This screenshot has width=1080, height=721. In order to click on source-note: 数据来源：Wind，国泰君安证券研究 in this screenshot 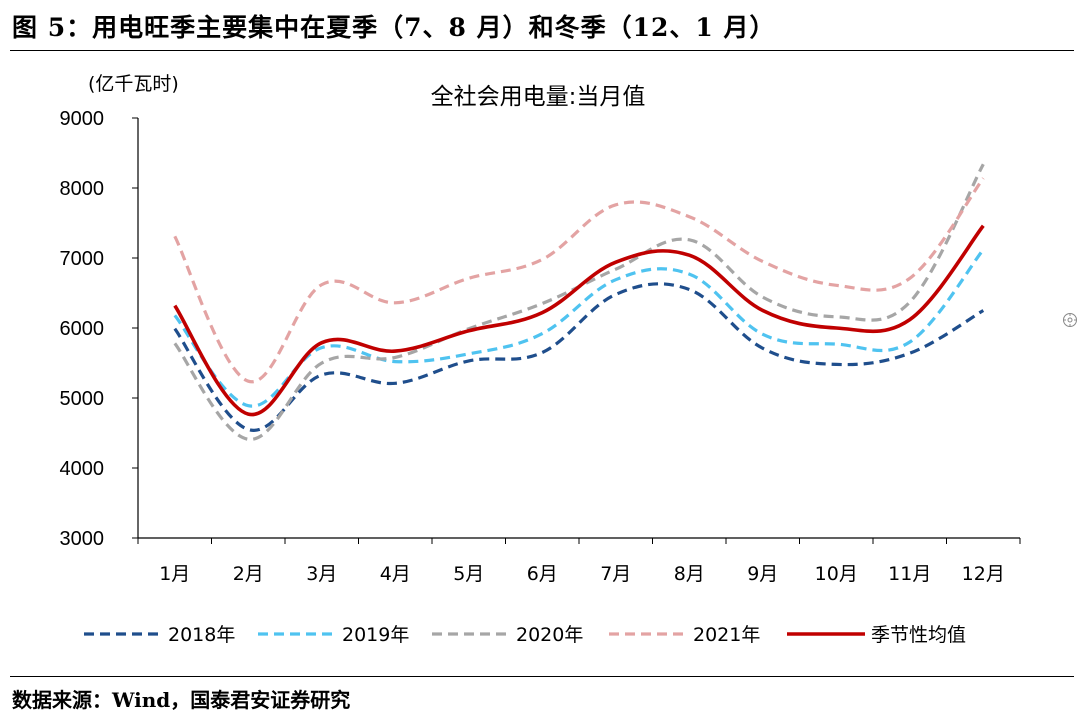, I will do `click(181, 700)`.